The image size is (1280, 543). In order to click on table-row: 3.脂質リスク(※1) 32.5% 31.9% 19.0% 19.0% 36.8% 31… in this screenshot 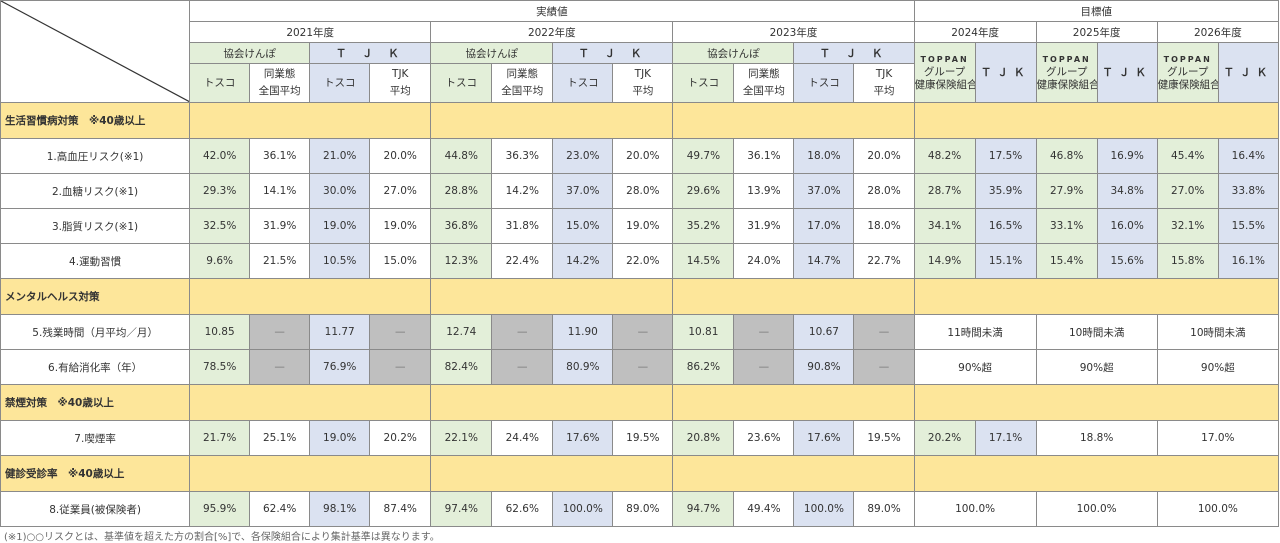, I will do `click(640, 226)`.